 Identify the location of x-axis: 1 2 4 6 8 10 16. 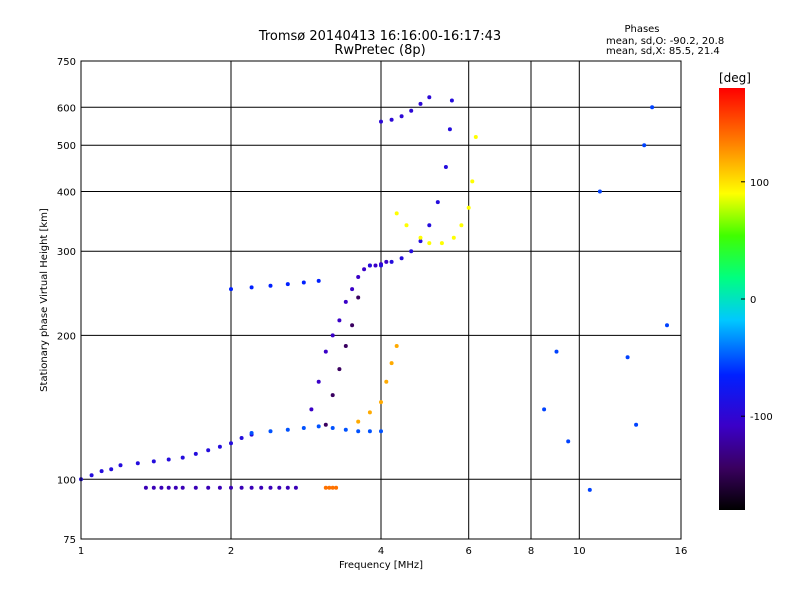
(383, 551).